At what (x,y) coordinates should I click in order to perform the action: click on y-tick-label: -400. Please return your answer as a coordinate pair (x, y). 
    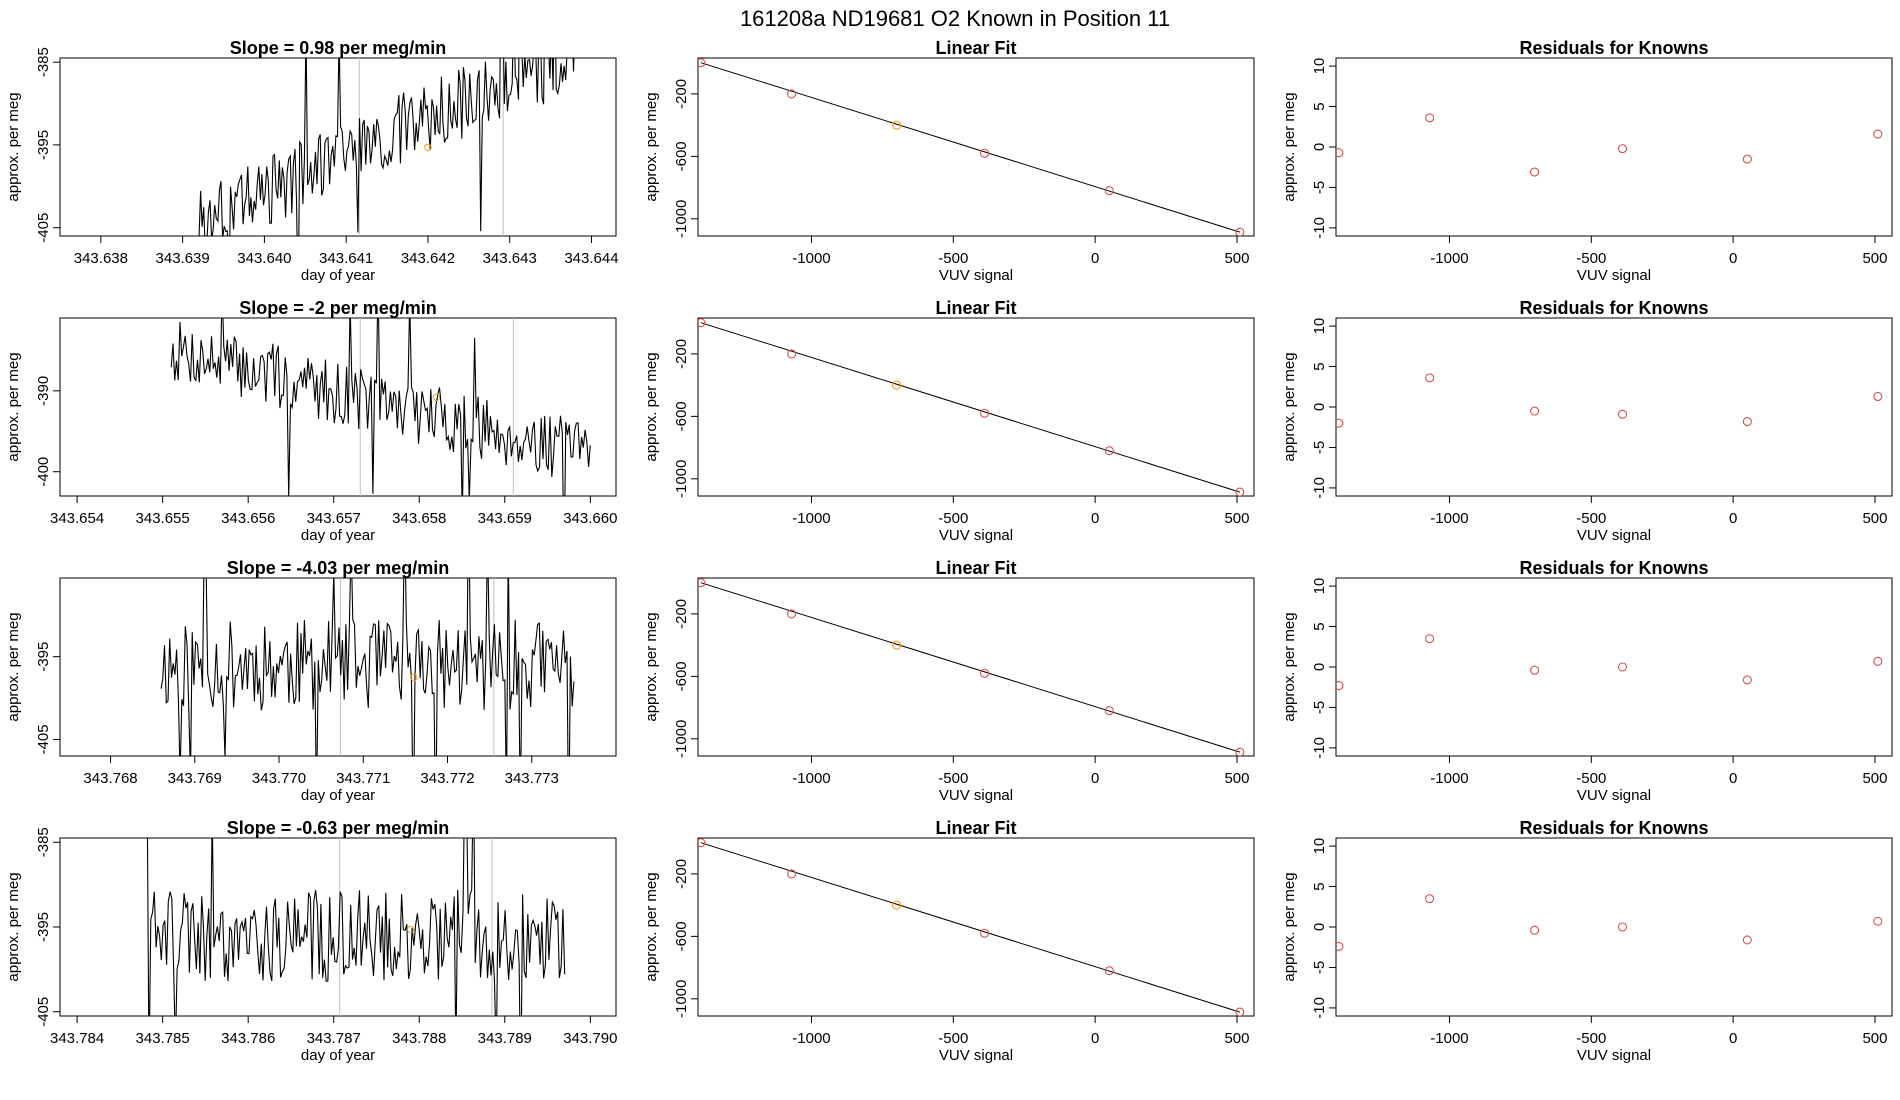
    Looking at the image, I should click on (43, 472).